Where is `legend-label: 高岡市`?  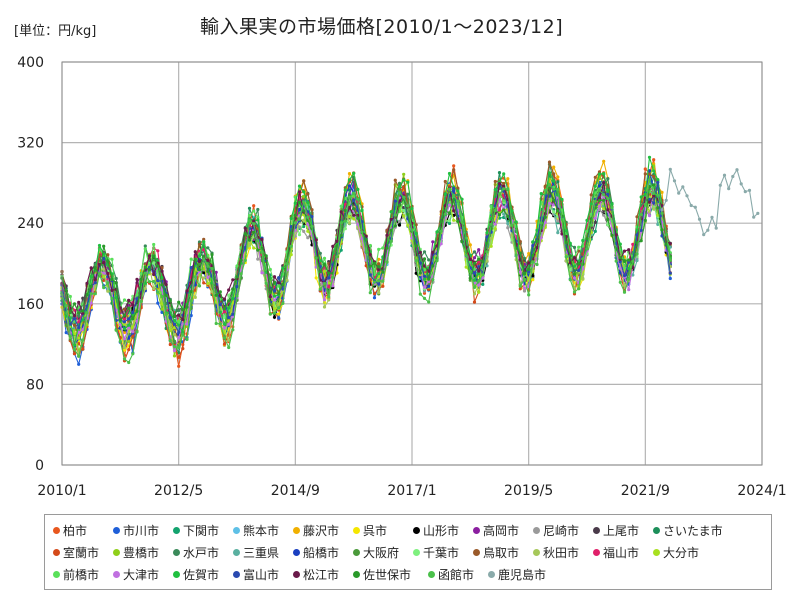 legend-label: 高岡市 is located at coordinates (501, 530).